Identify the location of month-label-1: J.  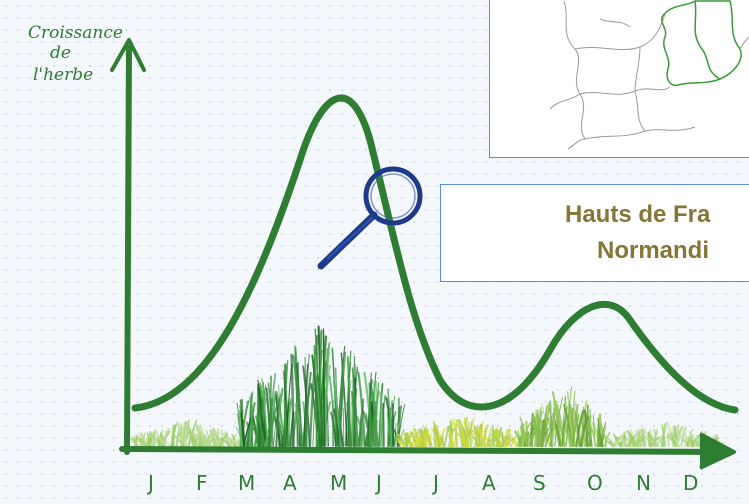
(150, 483).